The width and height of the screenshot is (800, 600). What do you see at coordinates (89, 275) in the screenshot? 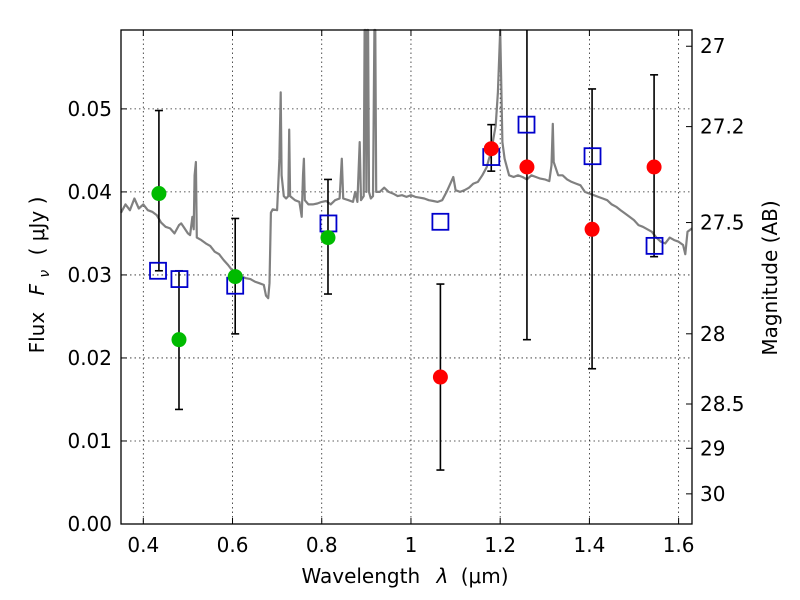
I see `y-tick-label: 0.03` at bounding box center [89, 275].